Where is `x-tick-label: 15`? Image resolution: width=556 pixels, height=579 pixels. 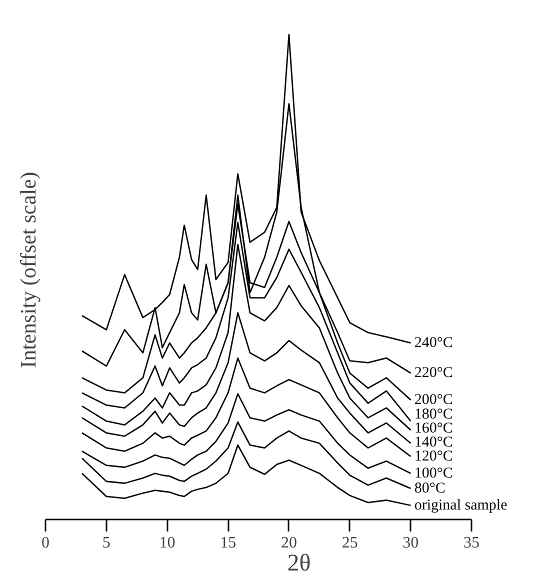 x-tick-label: 15 is located at coordinates (228, 543).